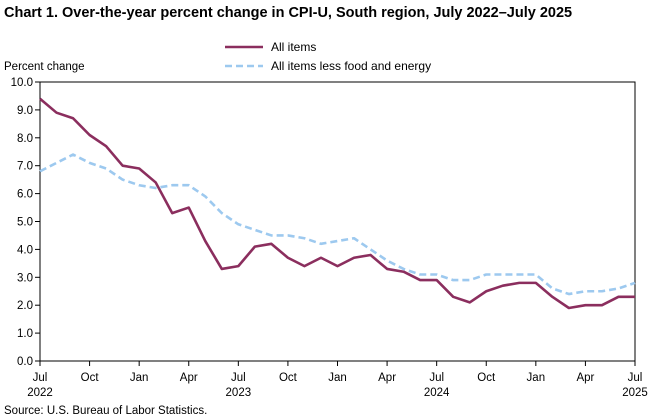 The image size is (661, 420). What do you see at coordinates (25, 139) in the screenshot?
I see `y-tick-label: 8.0` at bounding box center [25, 139].